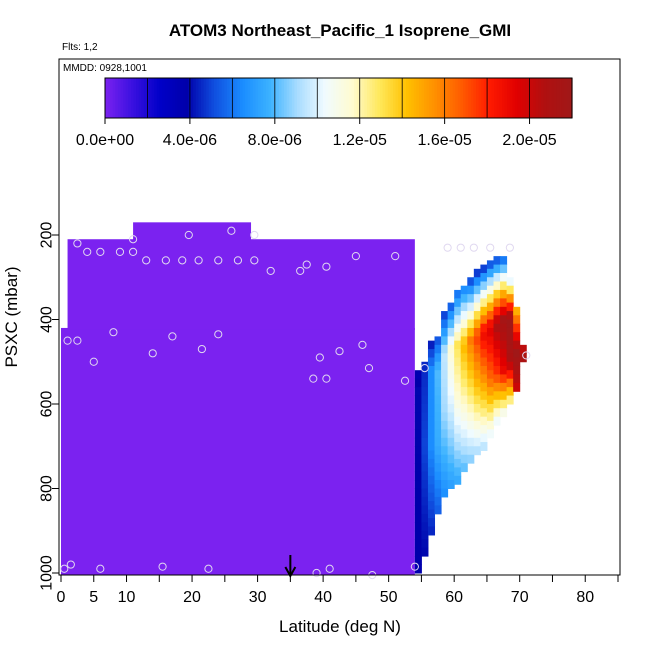 The image size is (650, 650). What do you see at coordinates (445, 140) in the screenshot?
I see `colorbar-tick-label: 1.6e-05` at bounding box center [445, 140].